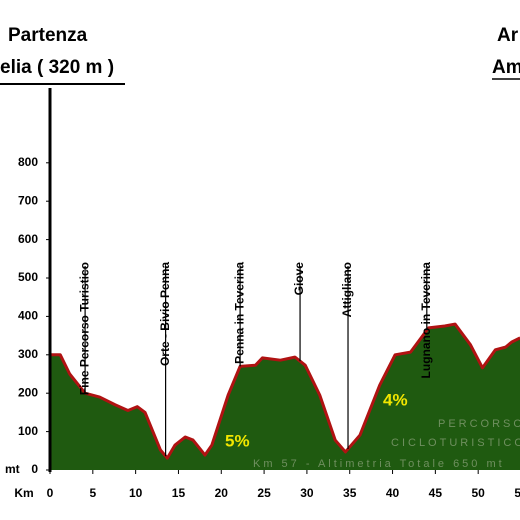 The height and width of the screenshot is (520, 520). What do you see at coordinates (517, 493) in the screenshot?
I see `x-tick-label: 55` at bounding box center [517, 493].